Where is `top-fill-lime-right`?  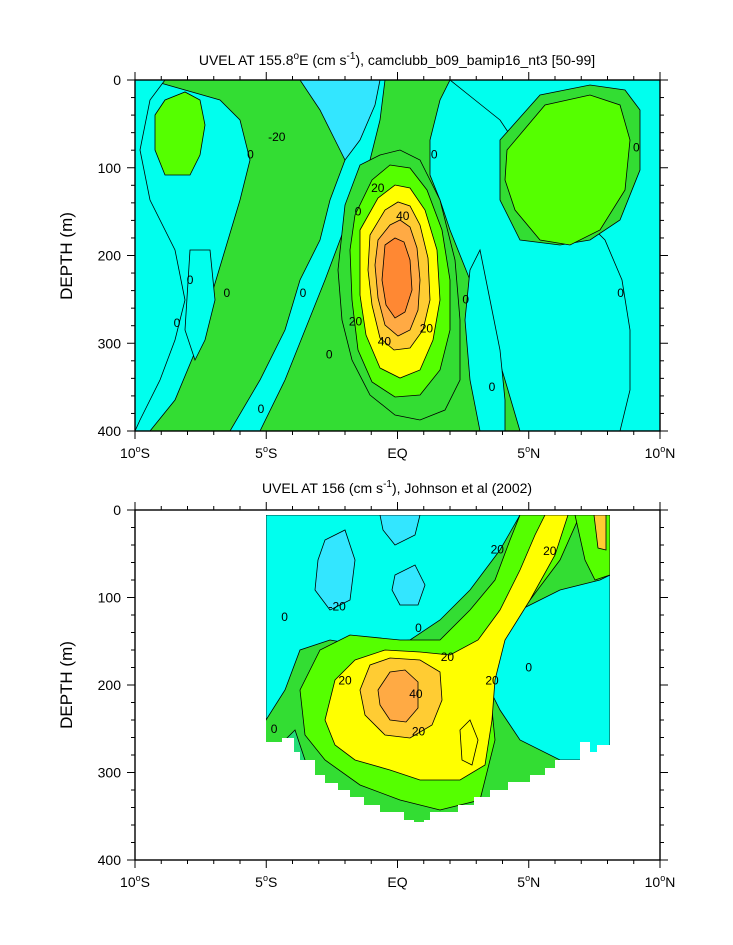
top-fill-lime-right is located at coordinates (567, 170).